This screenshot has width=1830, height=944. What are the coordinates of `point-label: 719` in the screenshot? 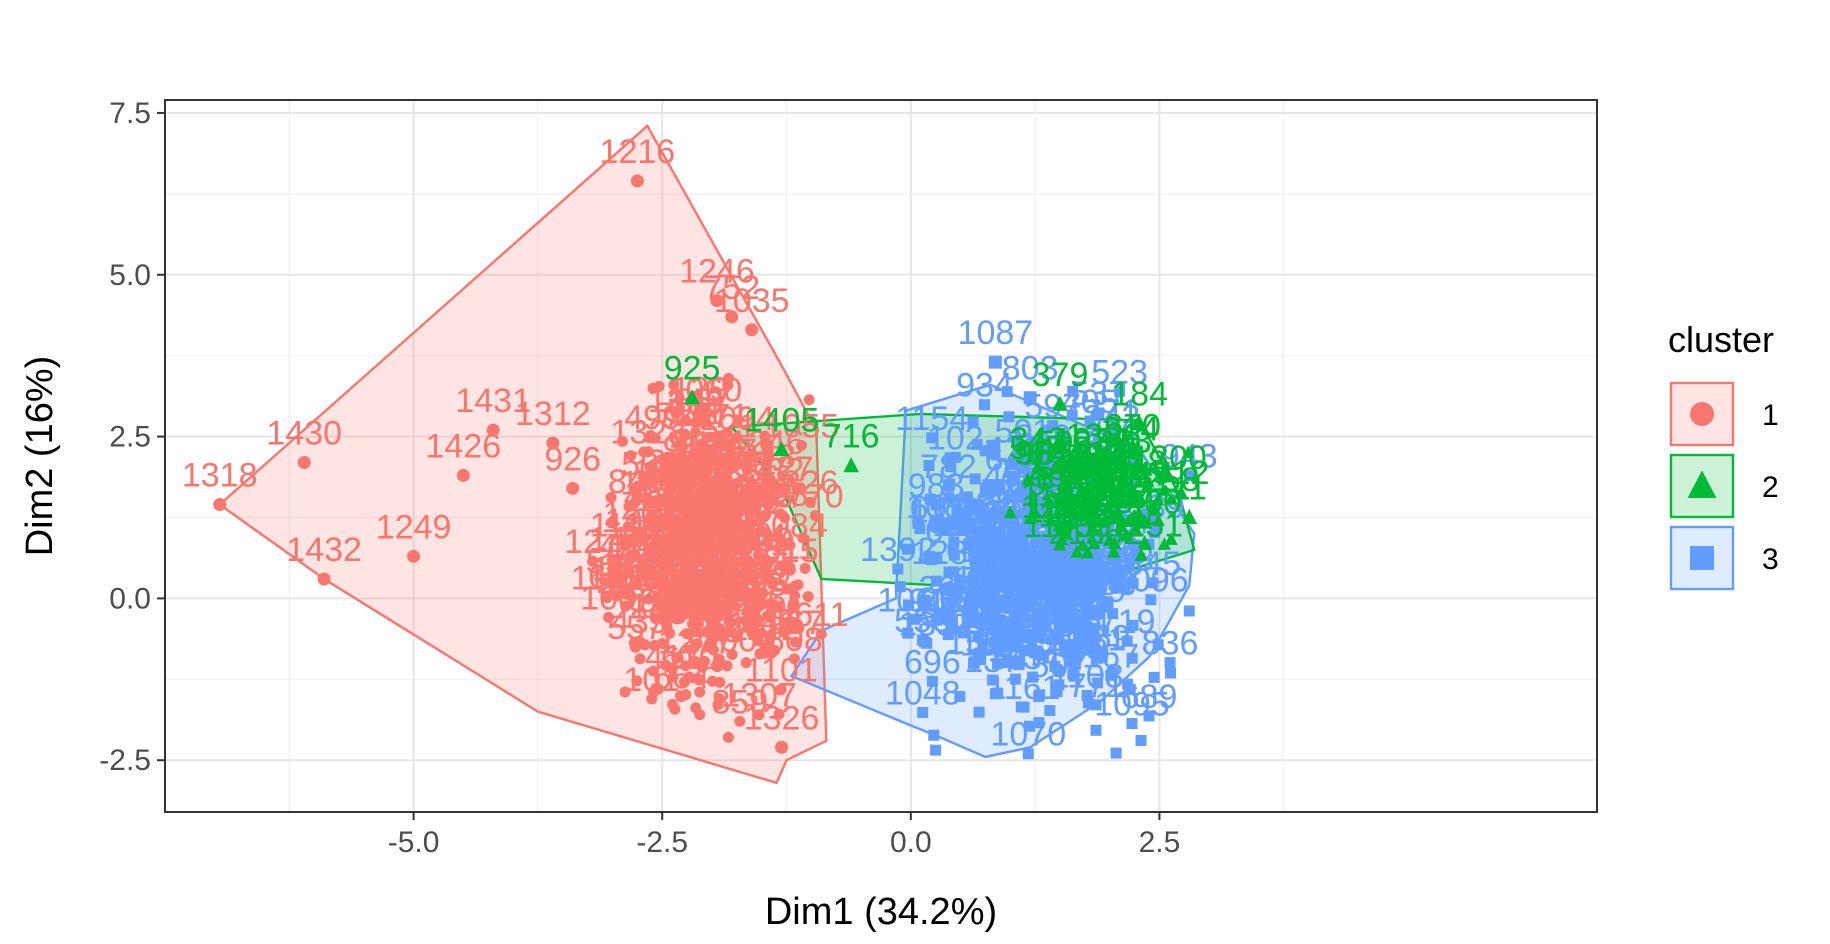 It's located at (1127, 622).